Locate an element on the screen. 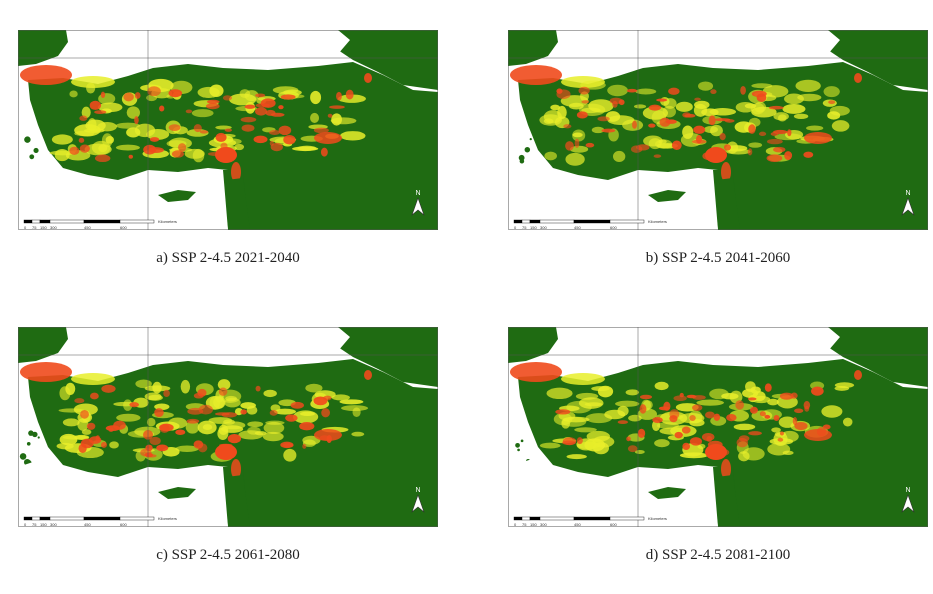 The width and height of the screenshot is (933, 594). caption-b: b) SSP 2-4.5 2041-2060 is located at coordinates (718, 258).